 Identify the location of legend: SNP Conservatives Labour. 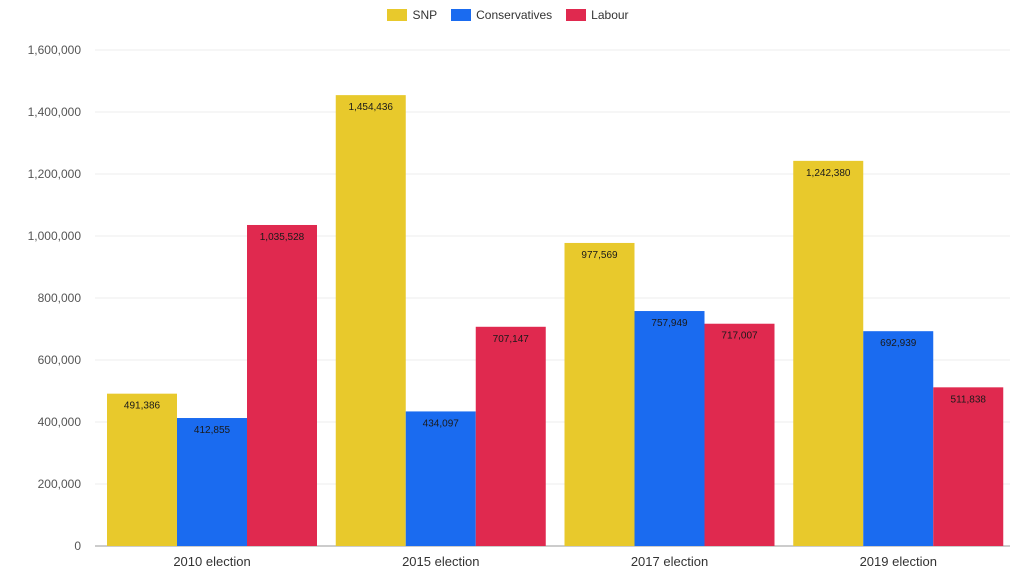
(508, 15).